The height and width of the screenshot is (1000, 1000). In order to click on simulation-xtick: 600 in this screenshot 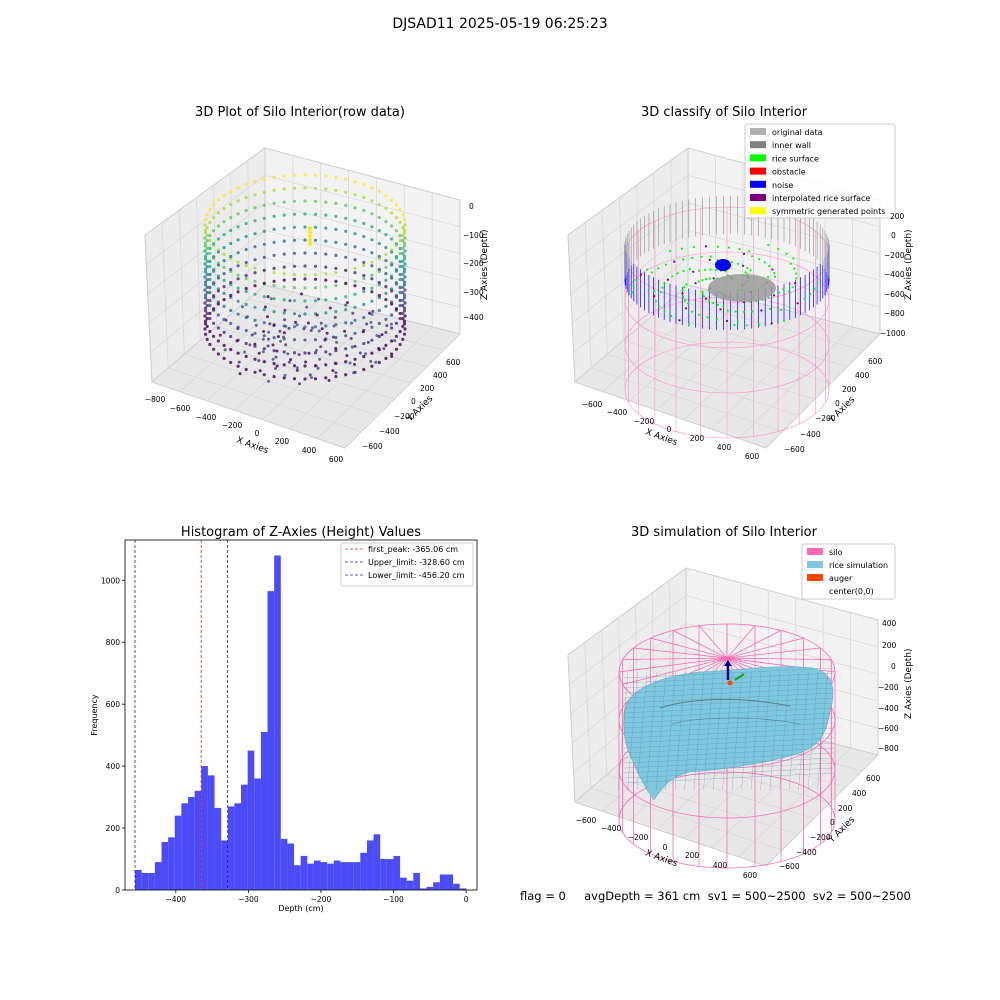, I will do `click(750, 875)`.